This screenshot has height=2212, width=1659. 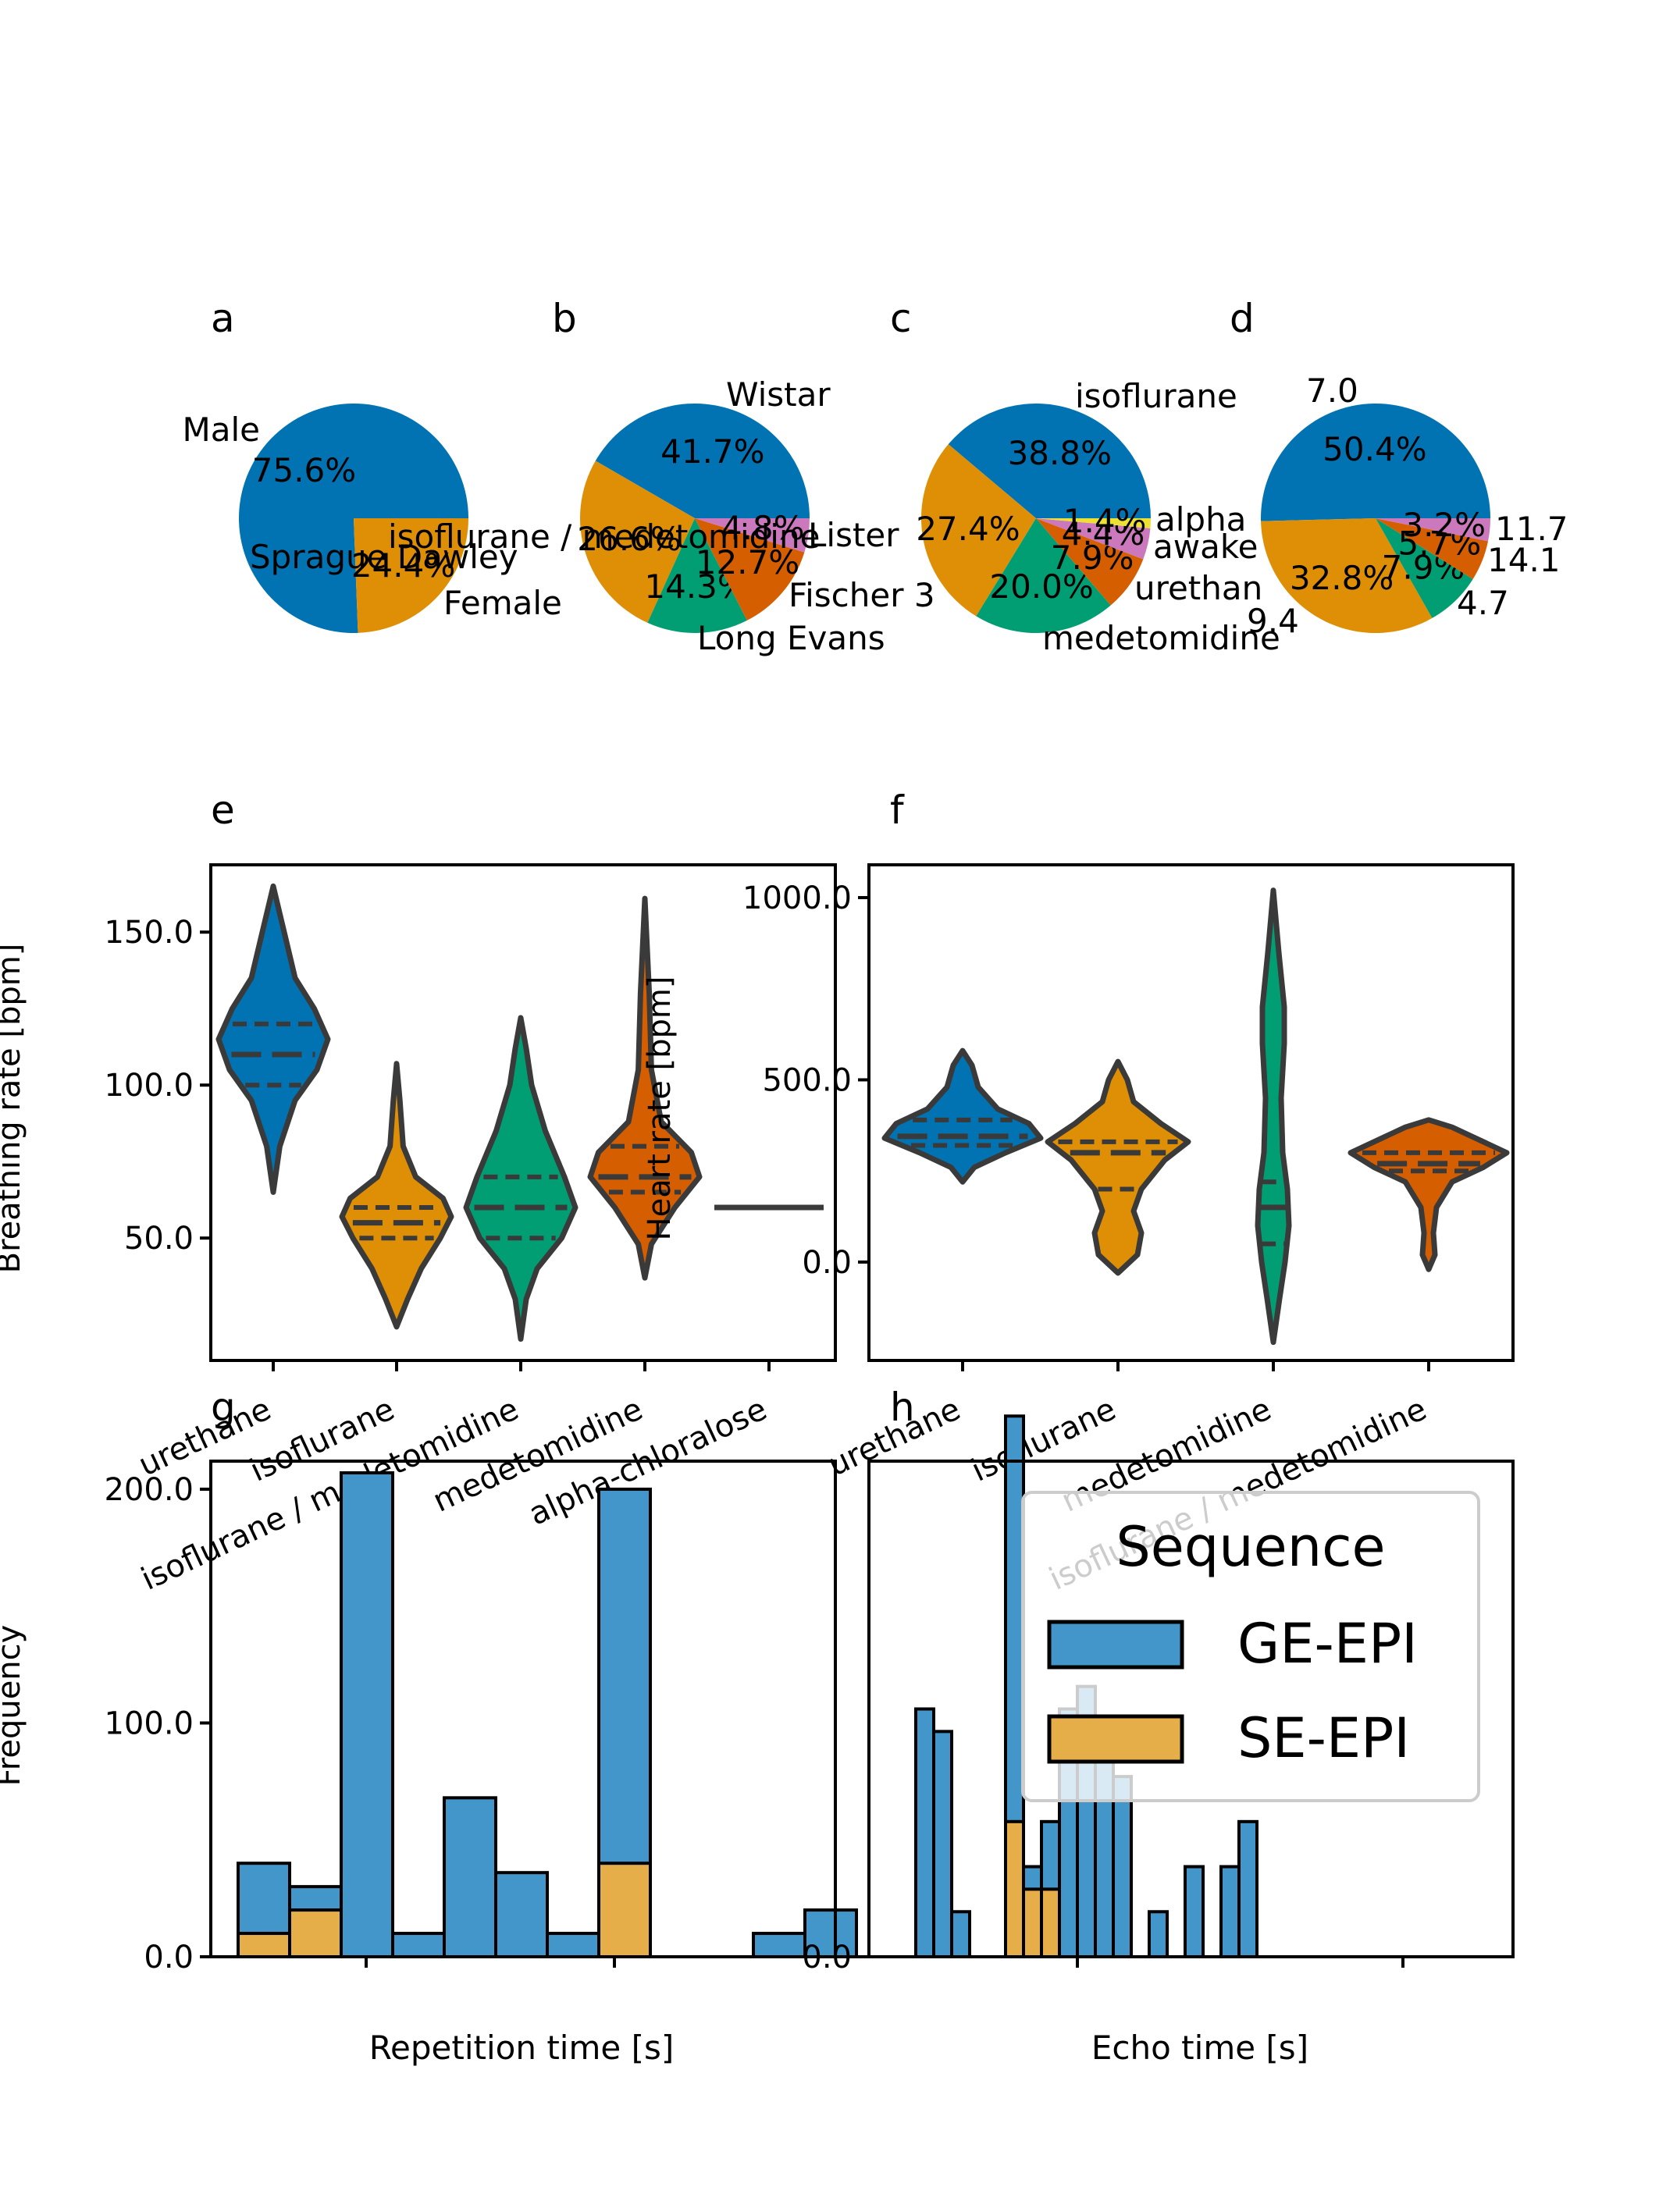 I want to click on violin-series-e, so click(x=519, y=1113).